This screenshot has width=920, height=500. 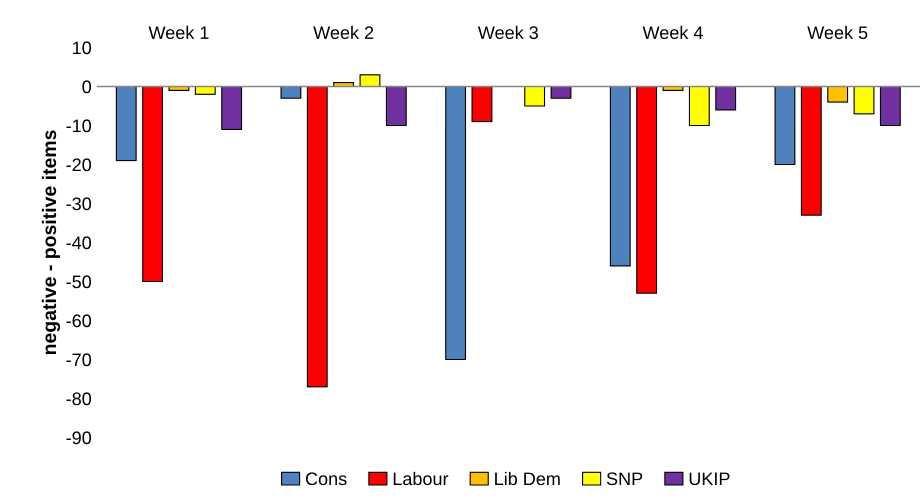 What do you see at coordinates (79, 243) in the screenshot?
I see `y-tick-label: -40` at bounding box center [79, 243].